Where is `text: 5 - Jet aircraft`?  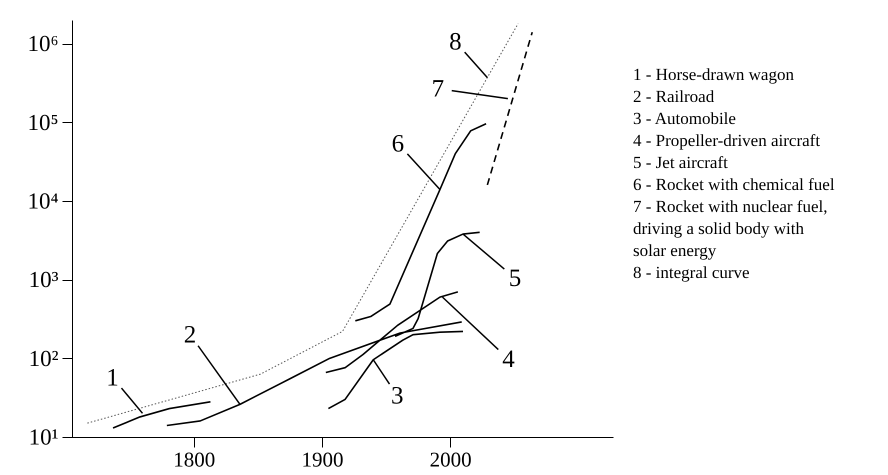
text: 5 - Jet aircraft is located at coordinates (680, 162).